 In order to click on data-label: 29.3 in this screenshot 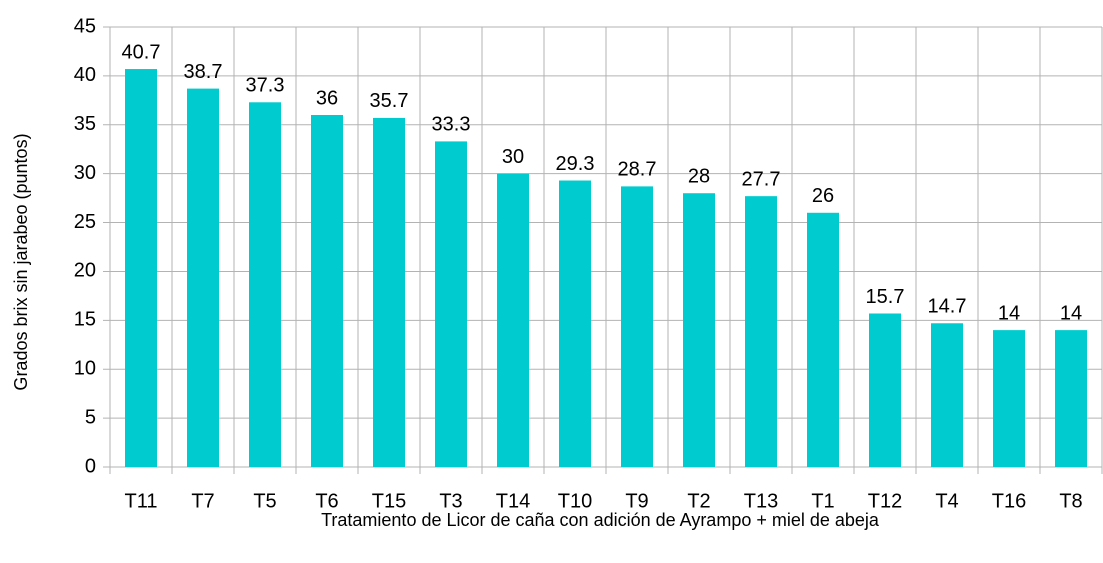, I will do `click(575, 164)`.